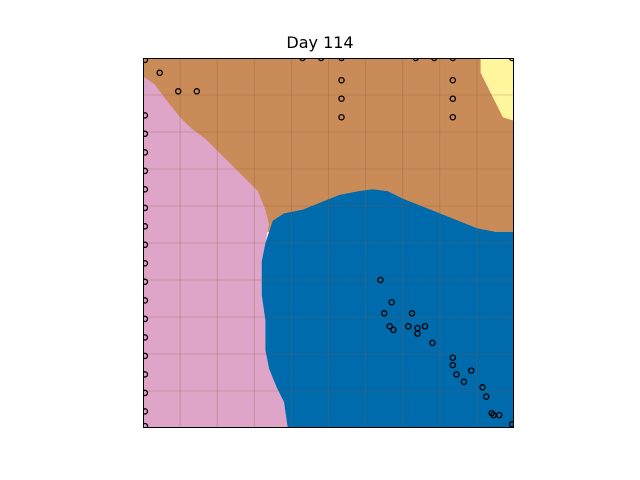 This screenshot has height=480, width=640. What do you see at coordinates (497, 89) in the screenshot?
I see `region-yellow` at bounding box center [497, 89].